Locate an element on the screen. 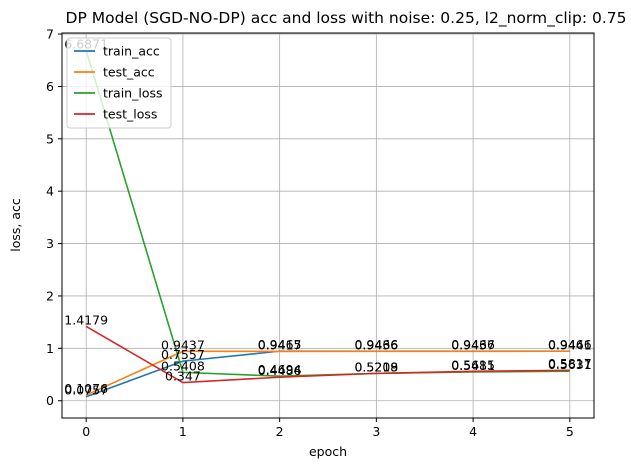 The image size is (631, 470). data-label-test_loss: 0.5615 is located at coordinates (473, 364).